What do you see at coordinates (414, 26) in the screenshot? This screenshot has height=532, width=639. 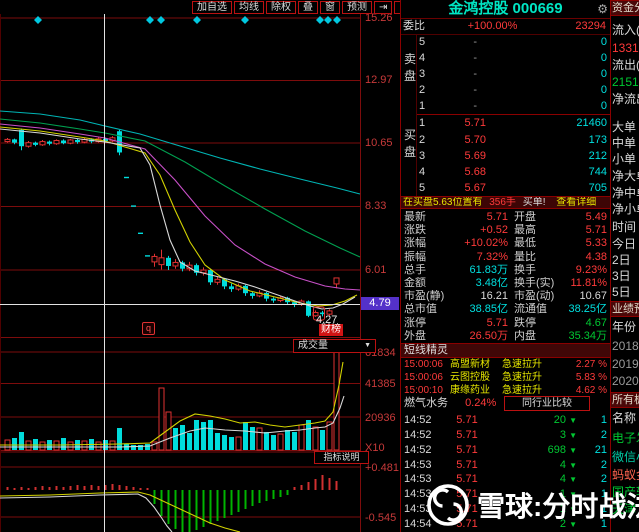 I see `weibi-label: 委比` at bounding box center [414, 26].